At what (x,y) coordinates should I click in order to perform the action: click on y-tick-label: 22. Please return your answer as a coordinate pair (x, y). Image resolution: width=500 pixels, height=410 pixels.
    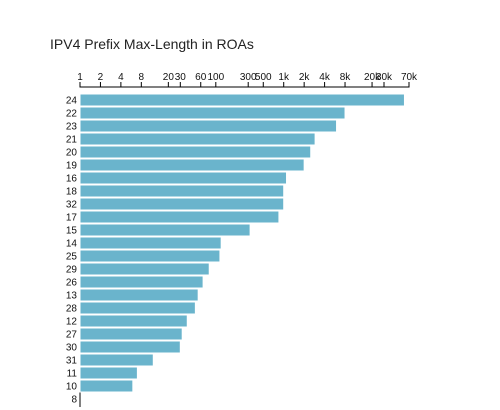
    Looking at the image, I should click on (72, 114).